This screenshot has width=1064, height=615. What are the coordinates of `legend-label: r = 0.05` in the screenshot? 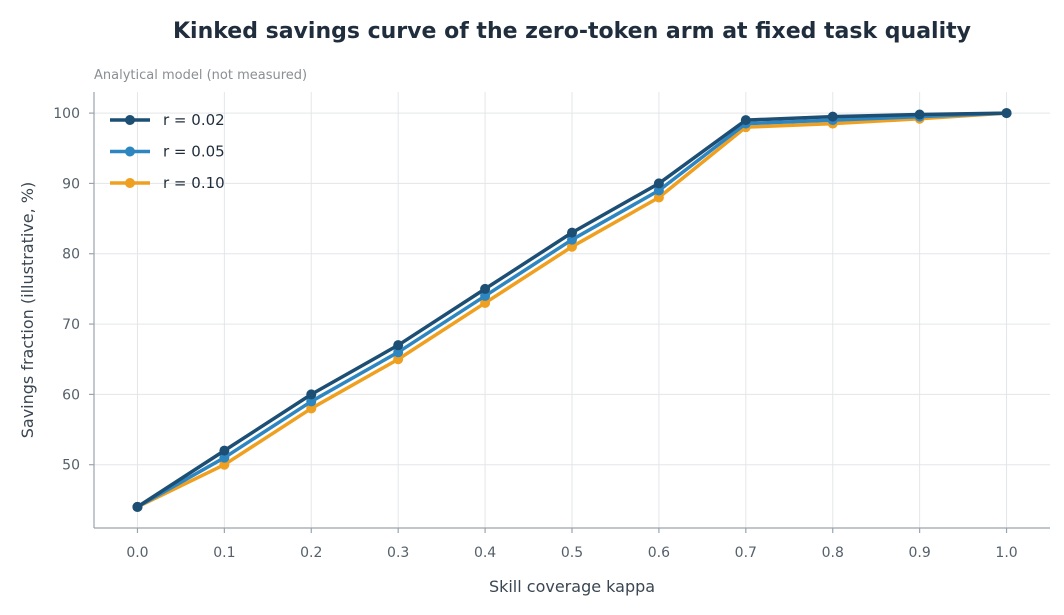 It's located at (194, 152).